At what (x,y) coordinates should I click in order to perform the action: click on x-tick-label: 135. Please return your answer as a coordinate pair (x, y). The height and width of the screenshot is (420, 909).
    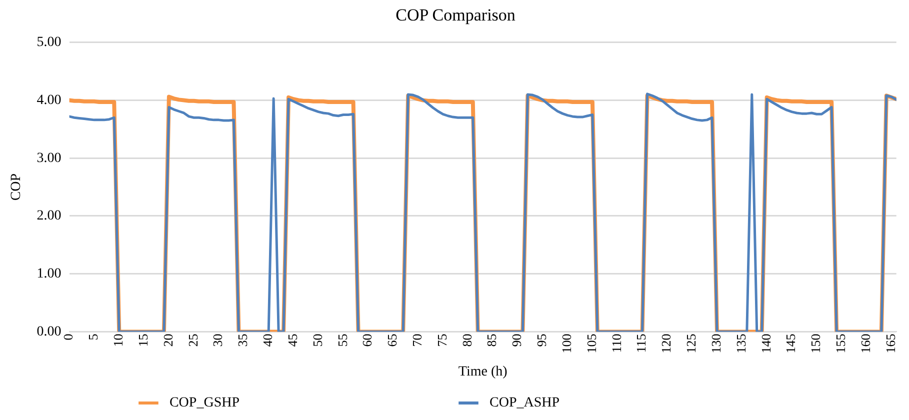
    Looking at the image, I should click on (740, 344).